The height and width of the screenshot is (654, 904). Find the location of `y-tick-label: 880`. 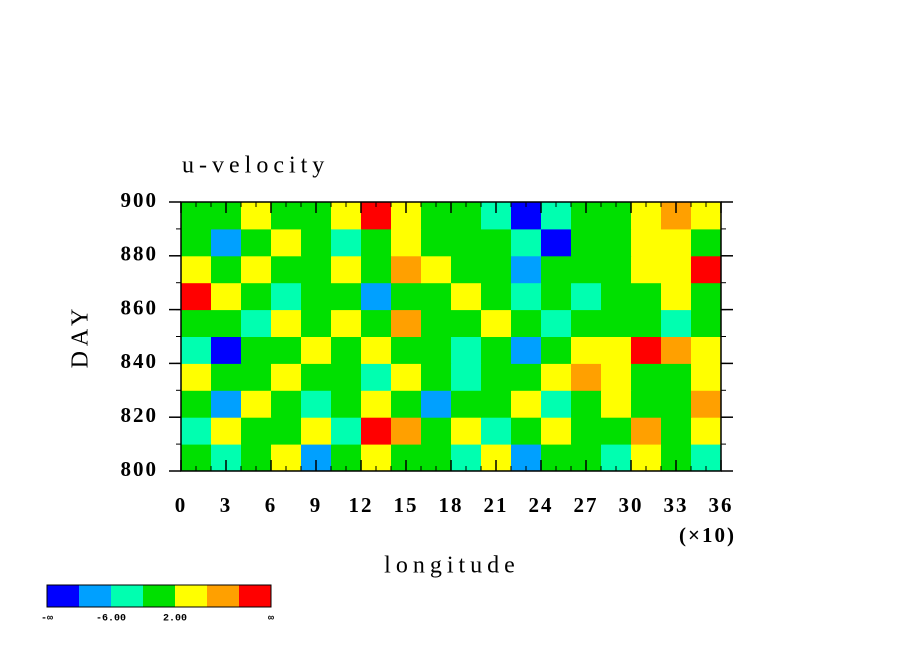

y-tick-label: 880 is located at coordinates (140, 254).